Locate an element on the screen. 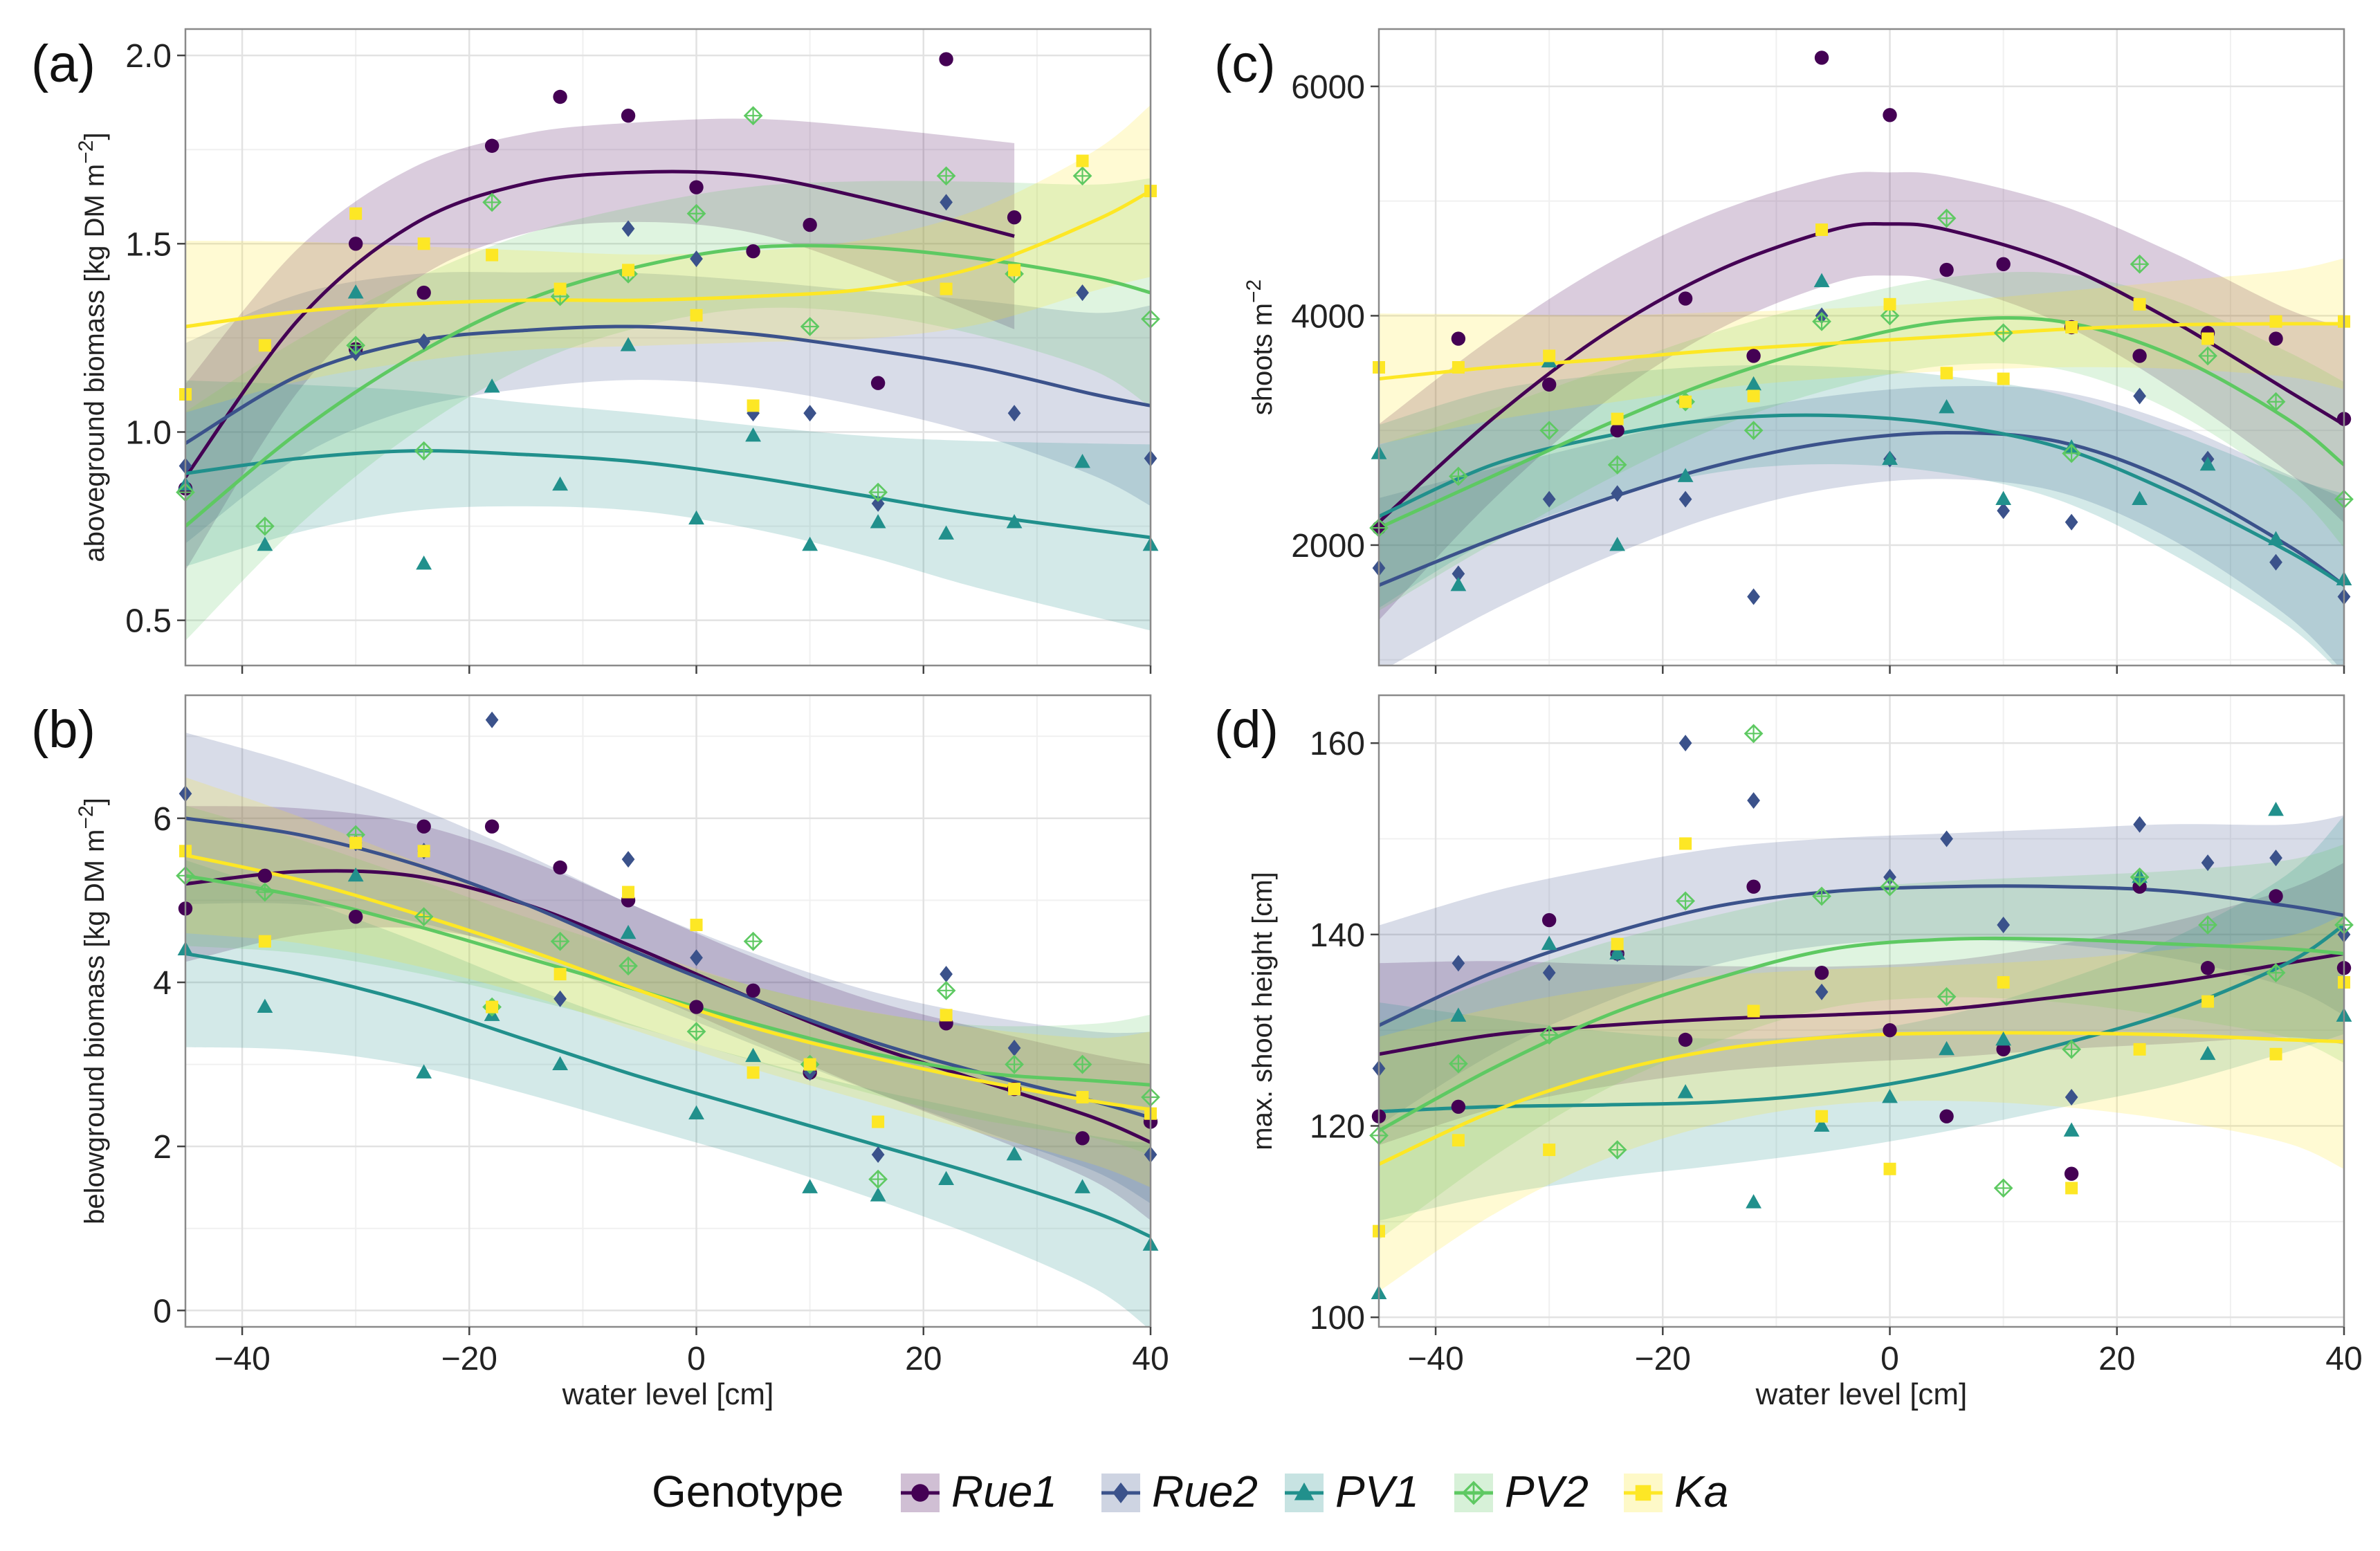 Image resolution: width=2380 pixels, height=1551 pixels. y-axis-label: belowground biomass [kg DM m−2] is located at coordinates (92, 1011).